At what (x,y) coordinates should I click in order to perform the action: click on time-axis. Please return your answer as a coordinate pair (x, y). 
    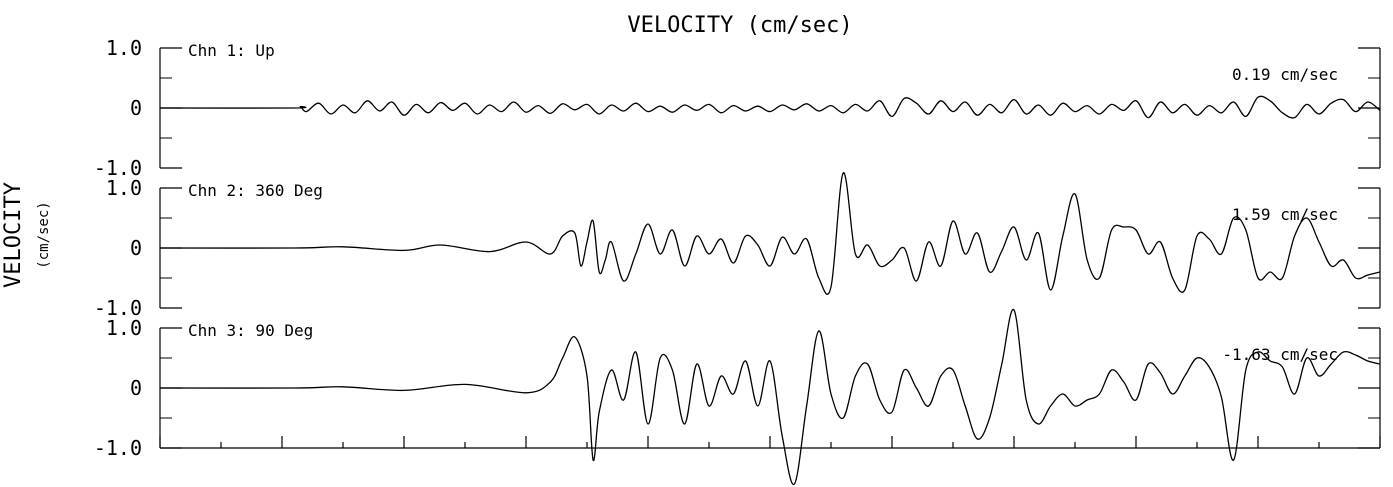
    Looking at the image, I should click on (770, 442).